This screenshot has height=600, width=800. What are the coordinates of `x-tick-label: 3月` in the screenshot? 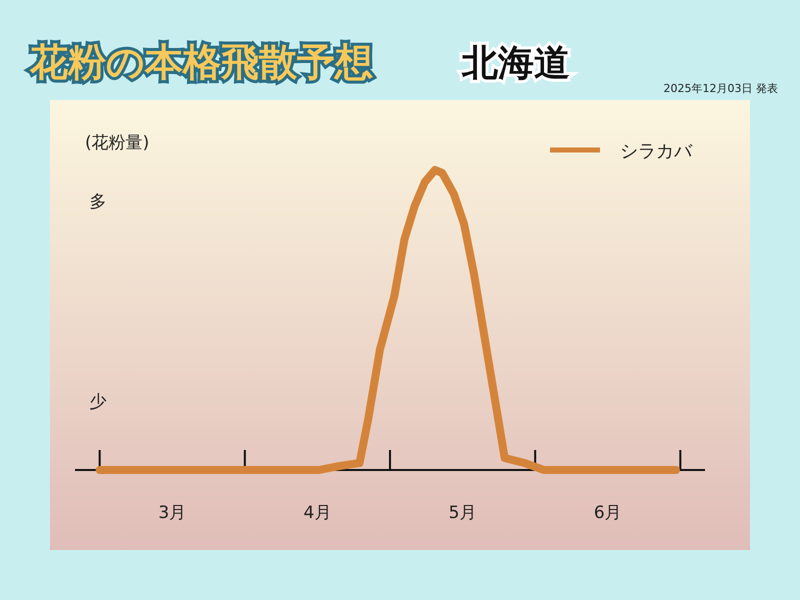 It's located at (172, 513).